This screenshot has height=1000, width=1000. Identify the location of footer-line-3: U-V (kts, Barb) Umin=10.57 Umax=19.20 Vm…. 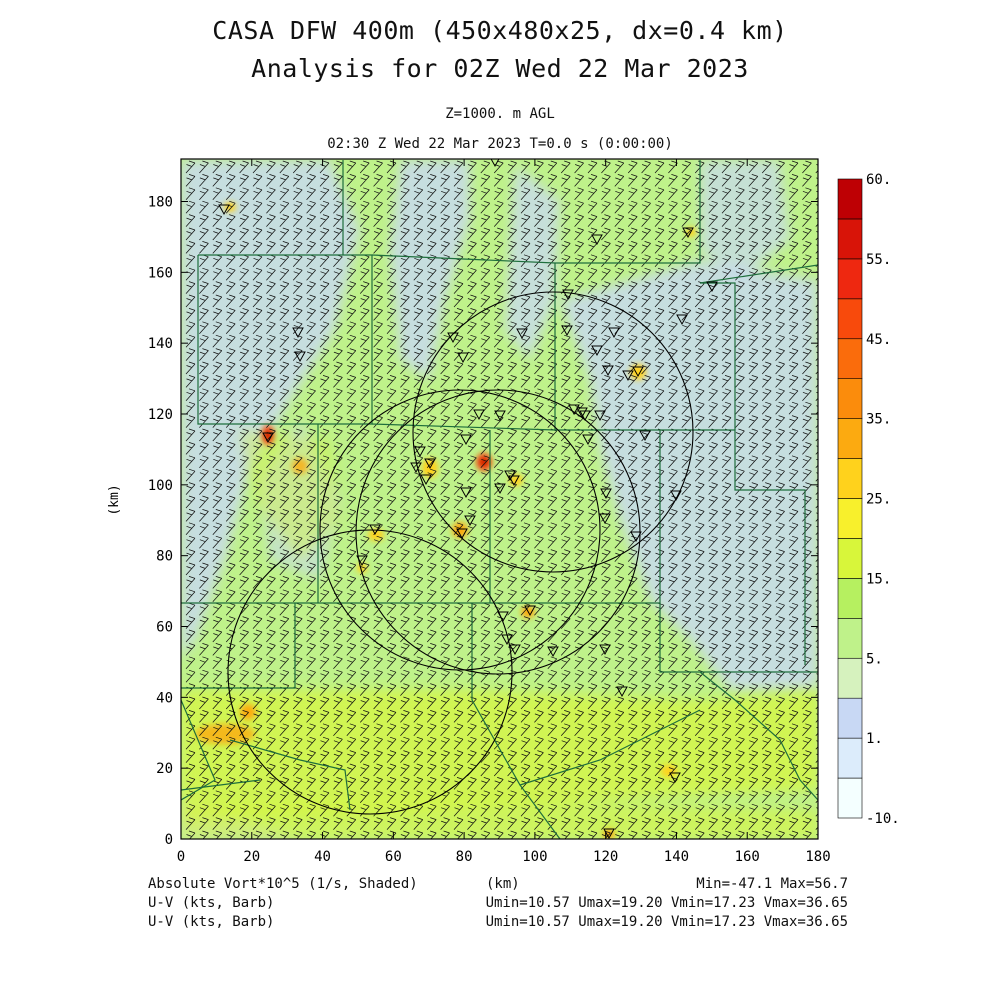
(498, 923).